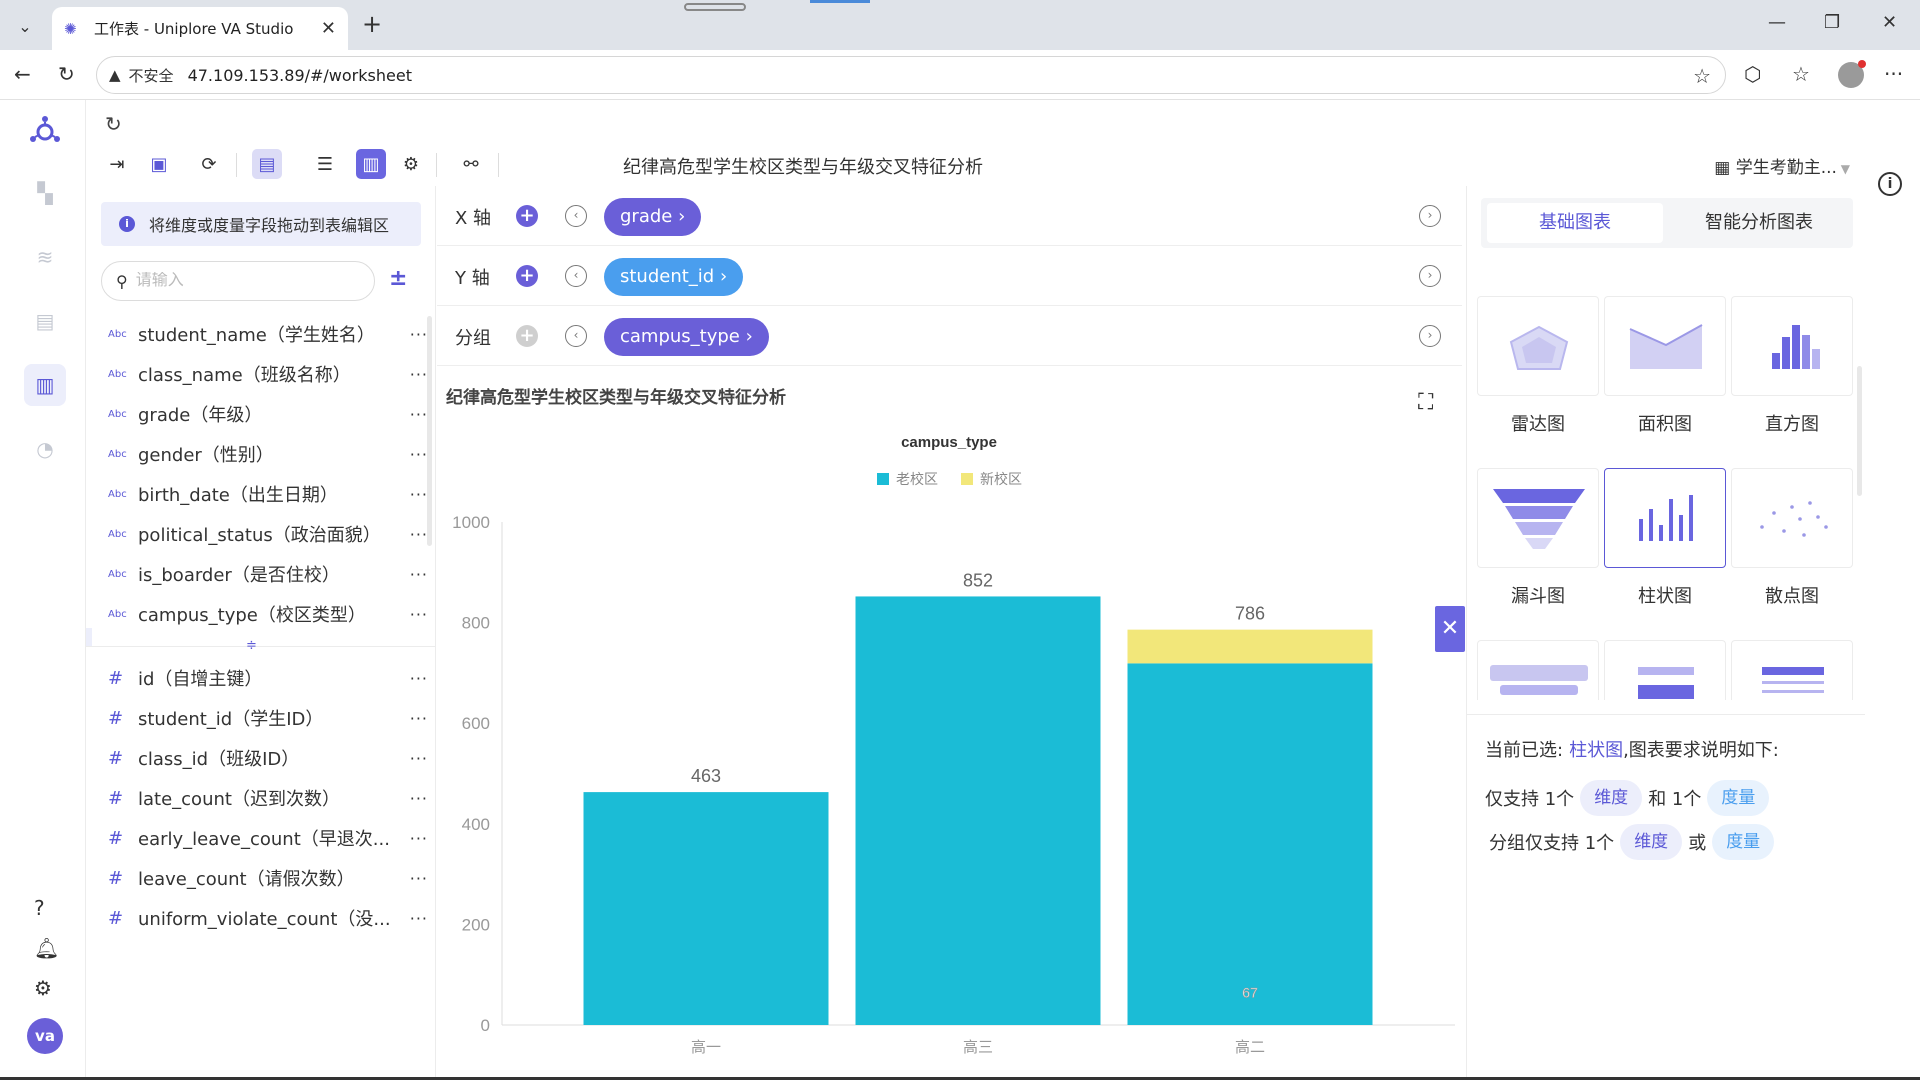 Image resolution: width=1920 pixels, height=1080 pixels. I want to click on refresh-data-icon: ⟳, so click(209, 164).